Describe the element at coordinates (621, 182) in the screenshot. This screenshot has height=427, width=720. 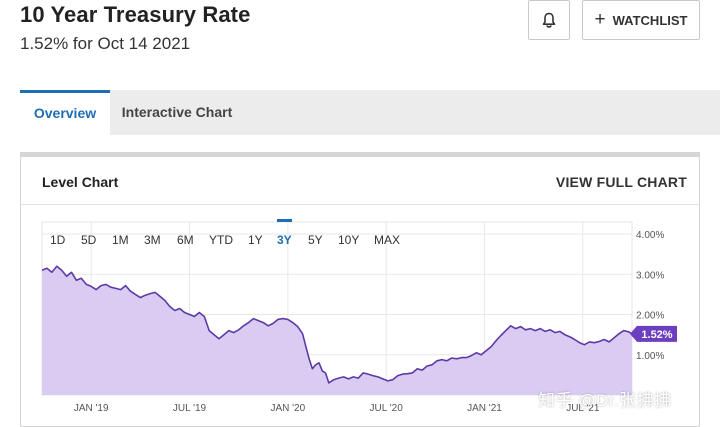
I see `view-full-chart-link: VIEW FULL CHART` at that location.